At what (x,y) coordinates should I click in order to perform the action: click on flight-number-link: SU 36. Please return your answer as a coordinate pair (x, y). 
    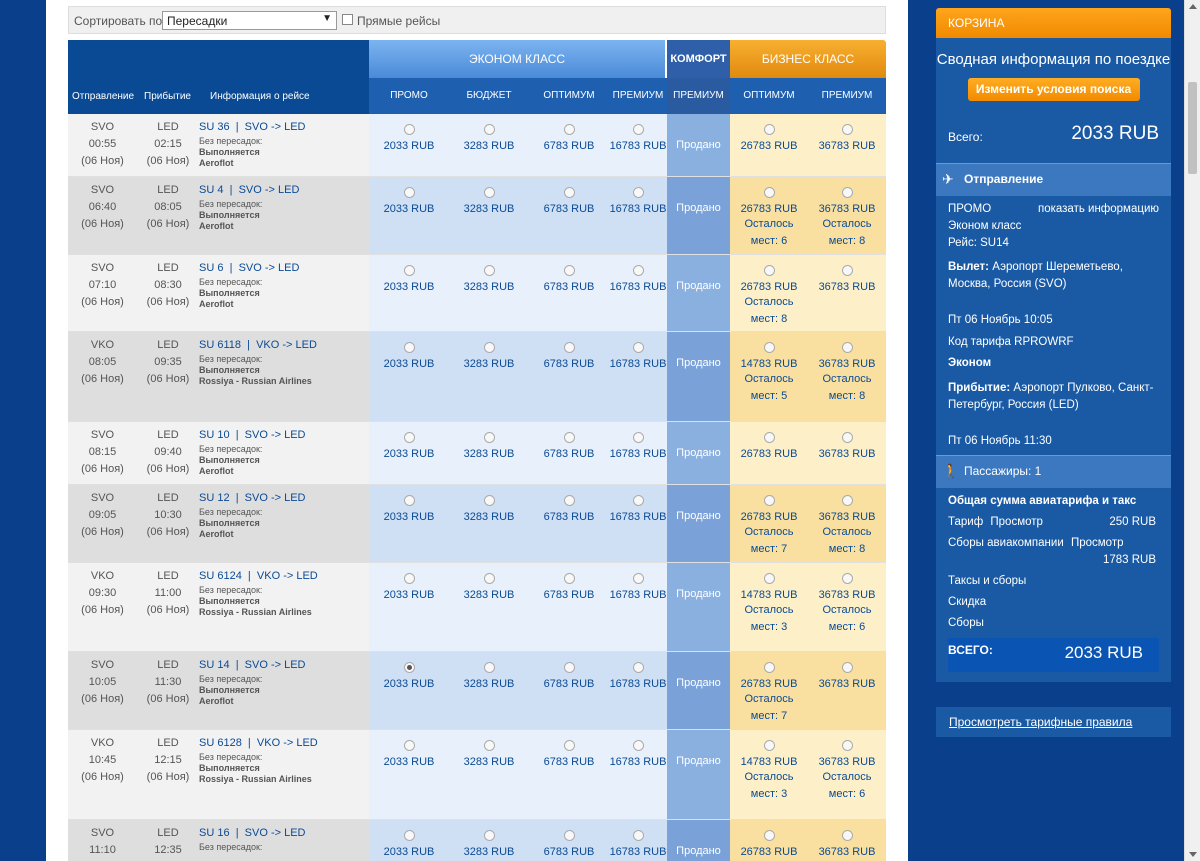
    Looking at the image, I should click on (214, 127).